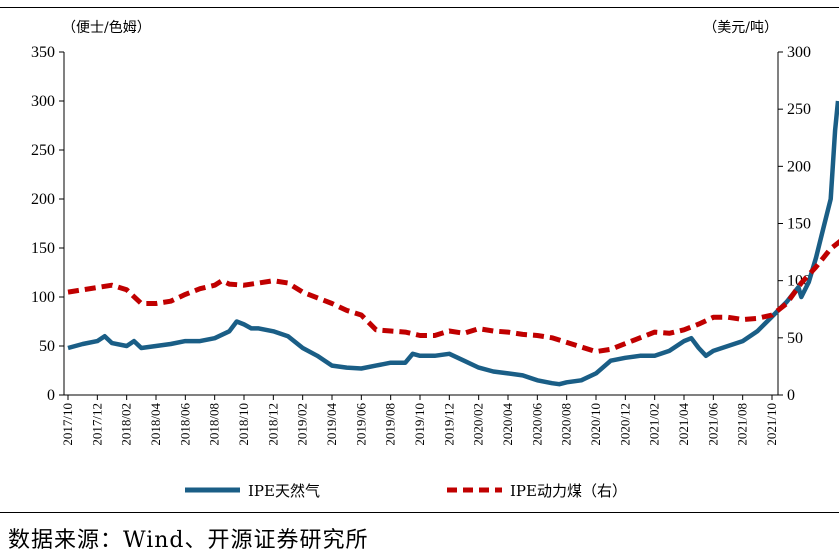  Describe the element at coordinates (331, 424) in the screenshot. I see `x-tick-label: 2019/04` at that location.